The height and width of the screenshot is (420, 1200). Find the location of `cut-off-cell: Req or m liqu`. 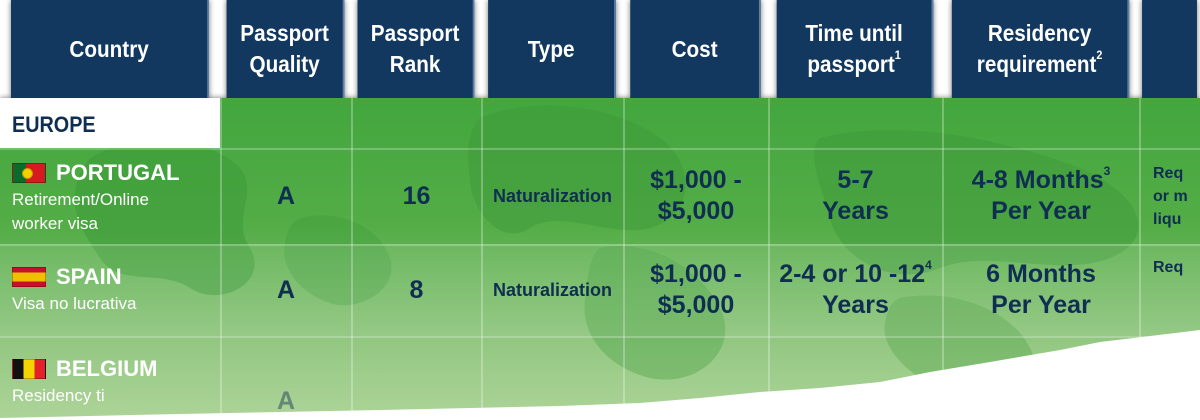

cut-off-cell: Req or m liqu is located at coordinates (1170, 196).